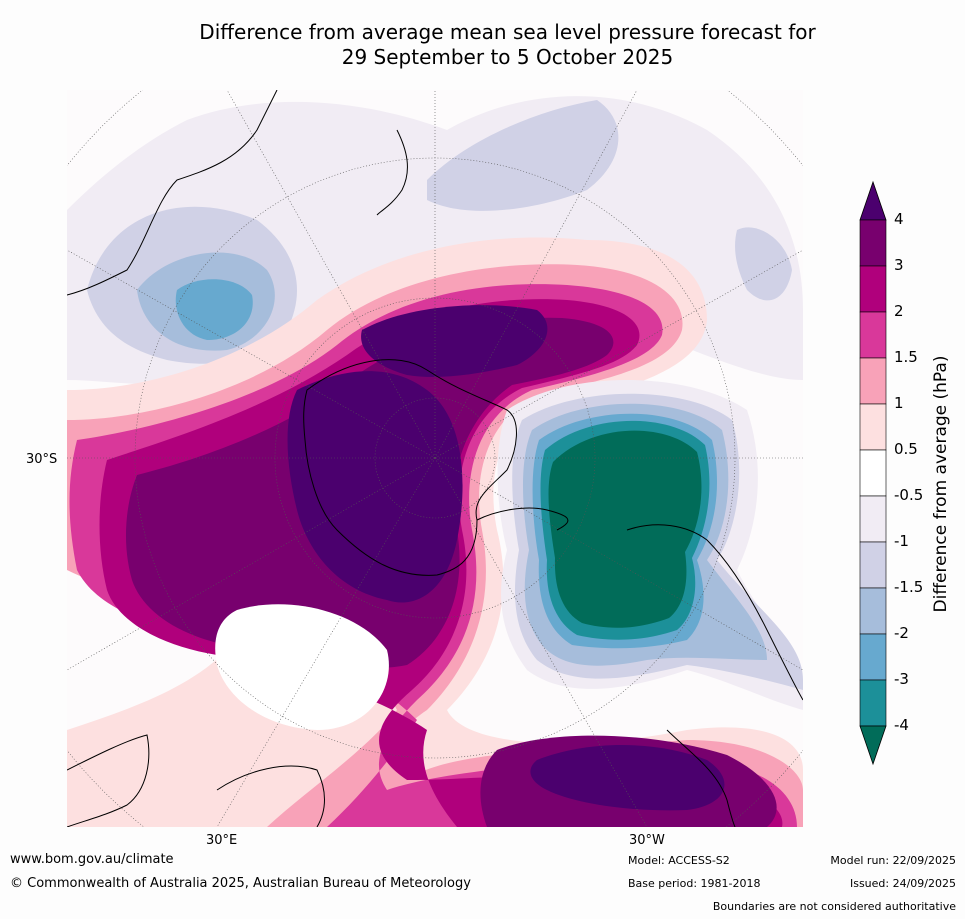 Image resolution: width=965 pixels, height=919 pixels. Describe the element at coordinates (899, 403) in the screenshot. I see `colorbar-tick-label: 1` at that location.